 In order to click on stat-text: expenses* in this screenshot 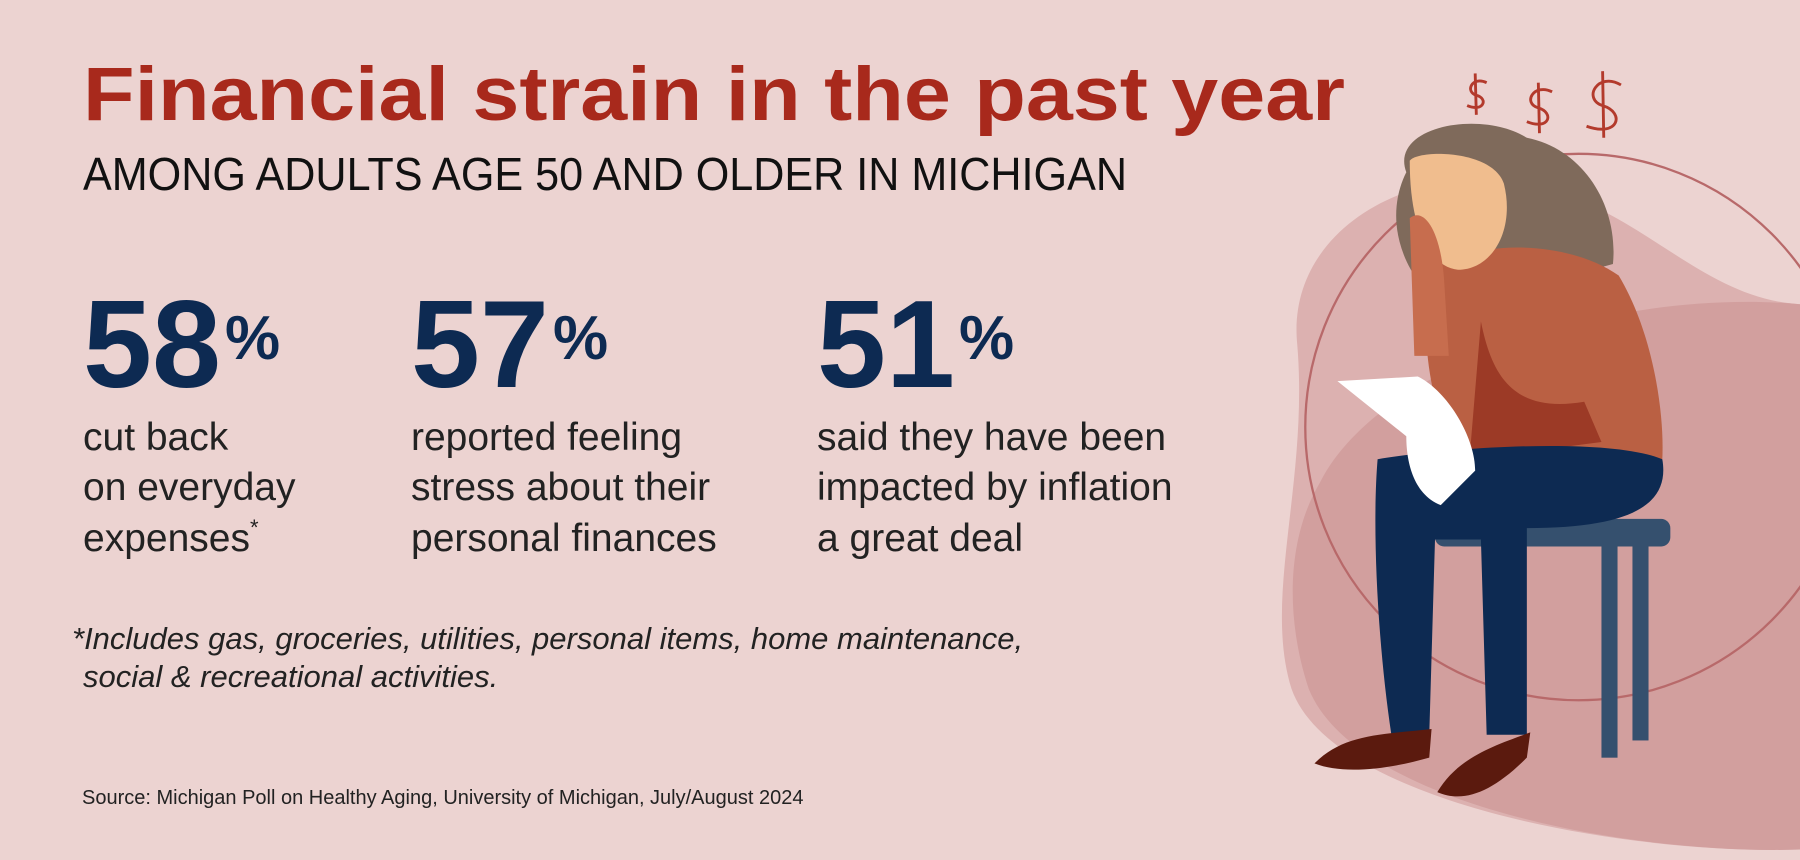, I will do `click(171, 537)`.